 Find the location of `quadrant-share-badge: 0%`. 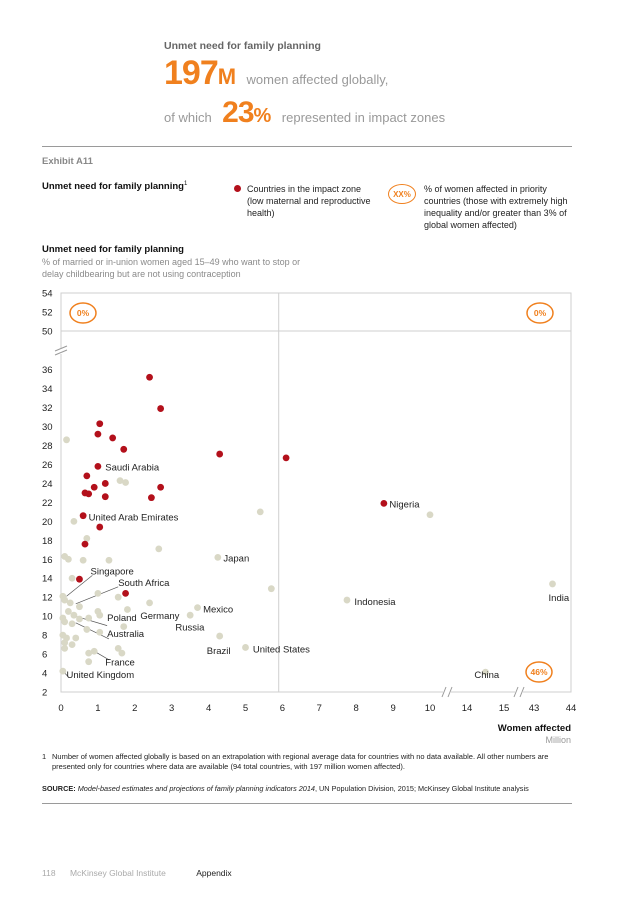

quadrant-share-badge: 0% is located at coordinates (540, 313).